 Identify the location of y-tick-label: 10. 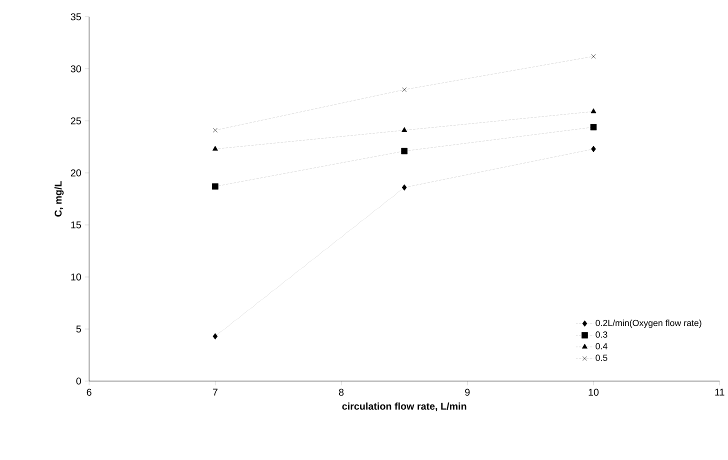
(76, 276).